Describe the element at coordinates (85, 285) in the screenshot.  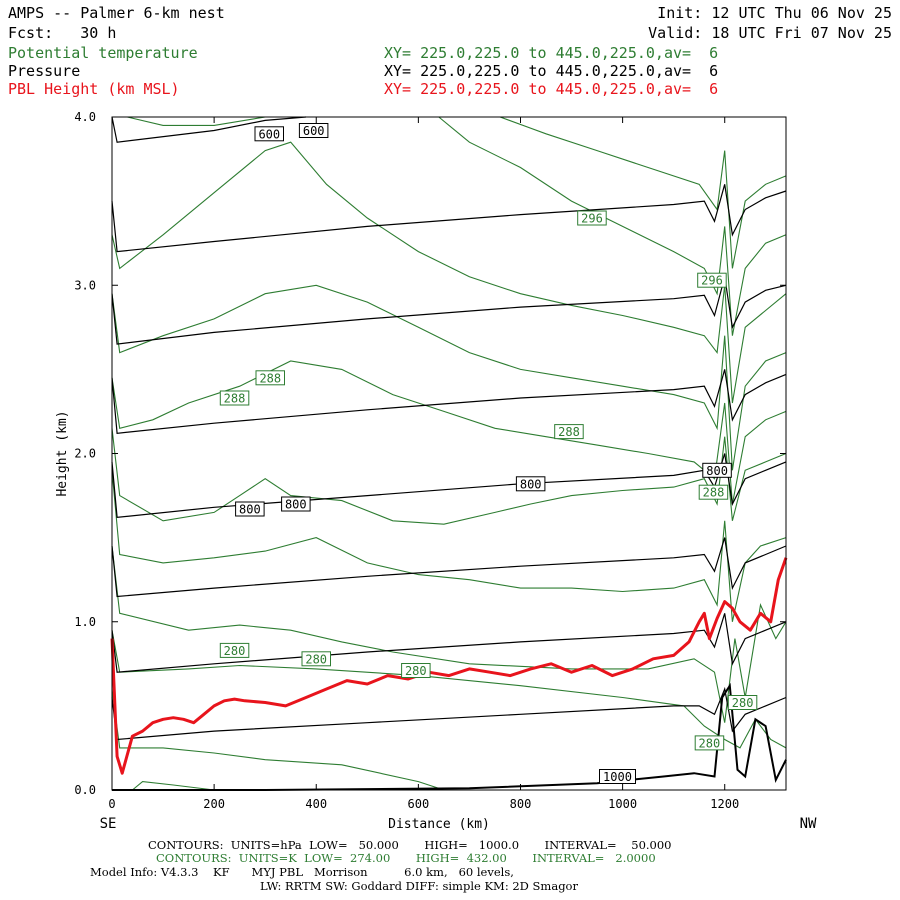
I see `y-tick-label: 3.0` at that location.